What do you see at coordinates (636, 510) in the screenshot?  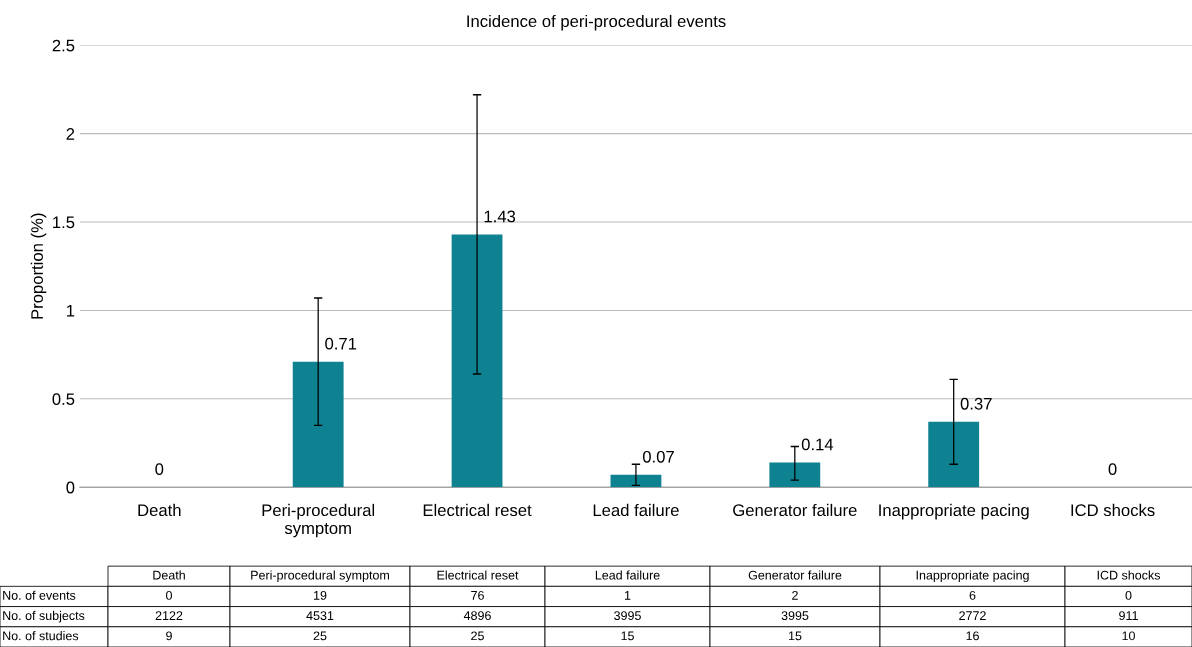 I see `x-tick-label: Lead failure` at bounding box center [636, 510].